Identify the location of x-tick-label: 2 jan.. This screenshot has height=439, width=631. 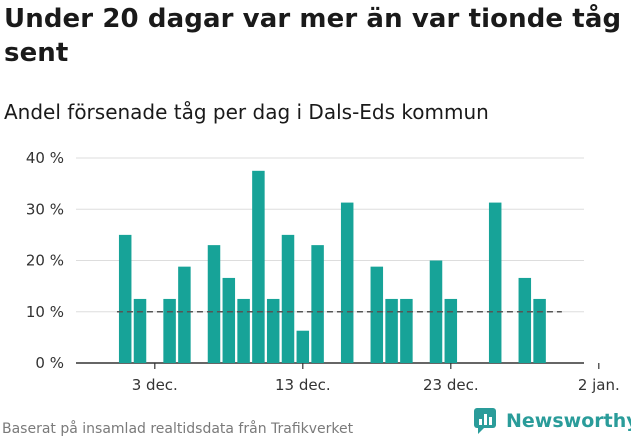
(599, 385).